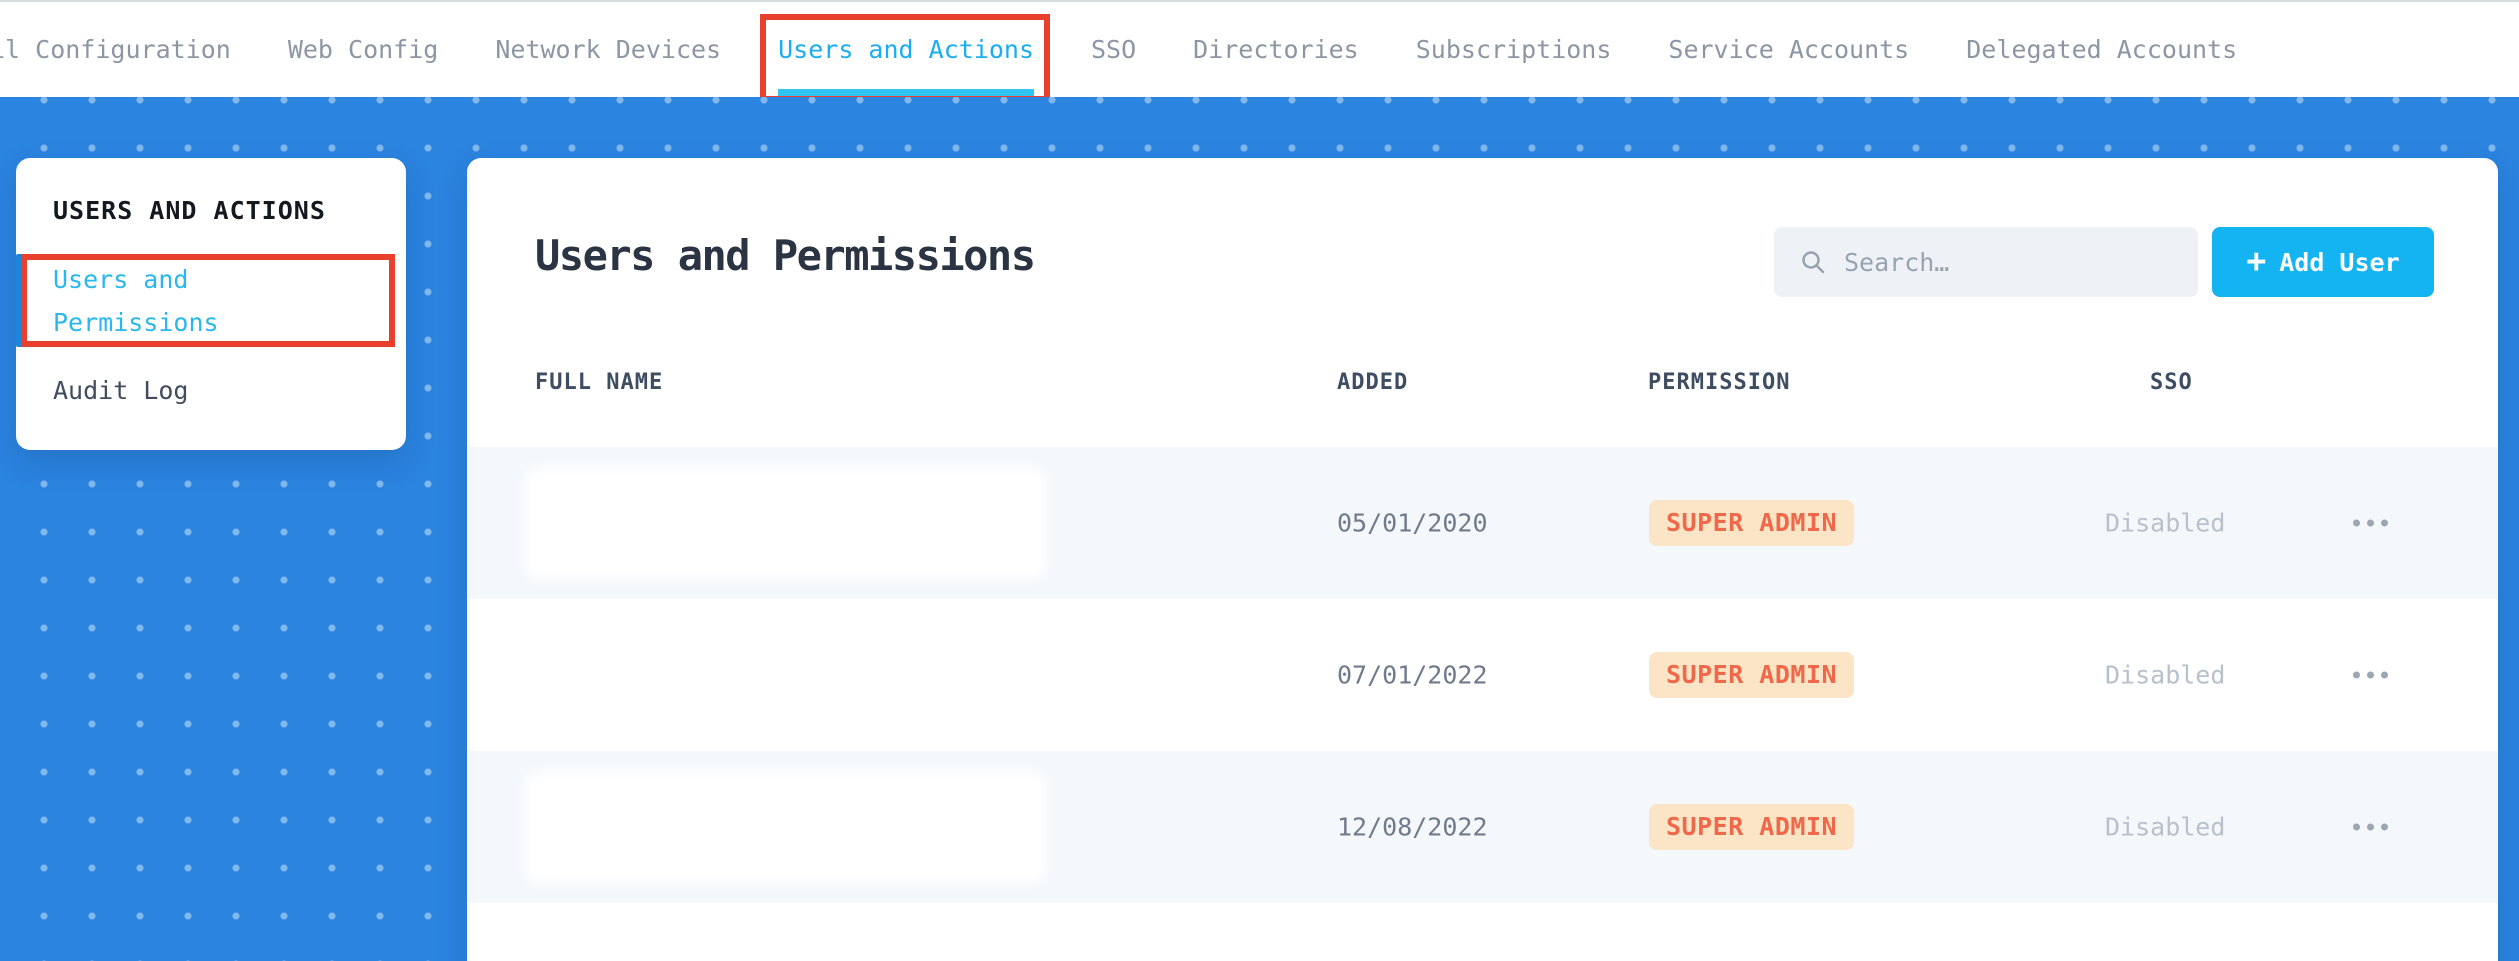 Image resolution: width=2519 pixels, height=961 pixels. I want to click on column-header-sso: SSO, so click(2171, 382).